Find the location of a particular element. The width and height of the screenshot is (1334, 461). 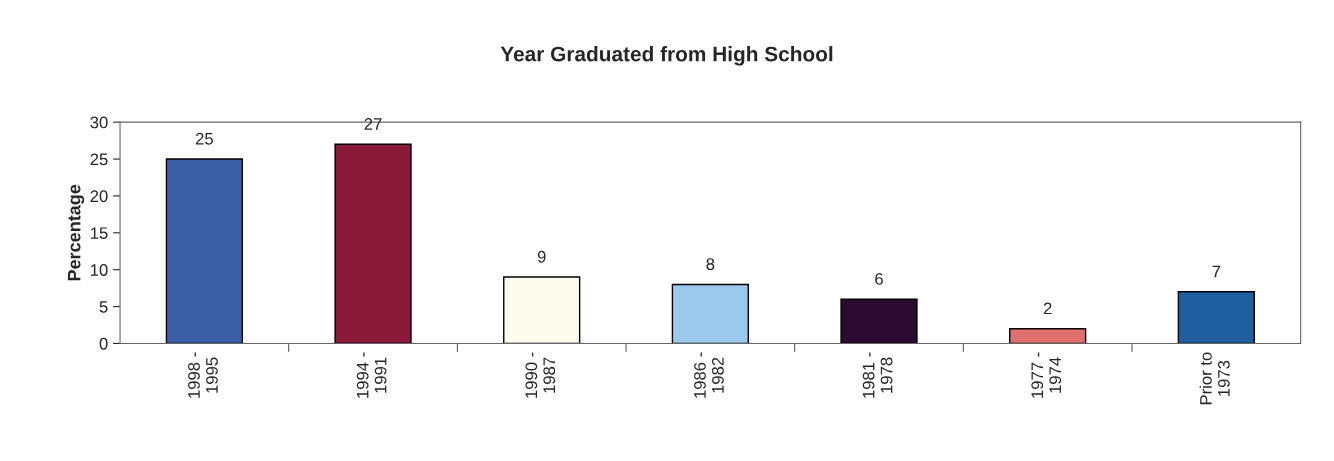

y-axis-title: Percentage is located at coordinates (76, 232).